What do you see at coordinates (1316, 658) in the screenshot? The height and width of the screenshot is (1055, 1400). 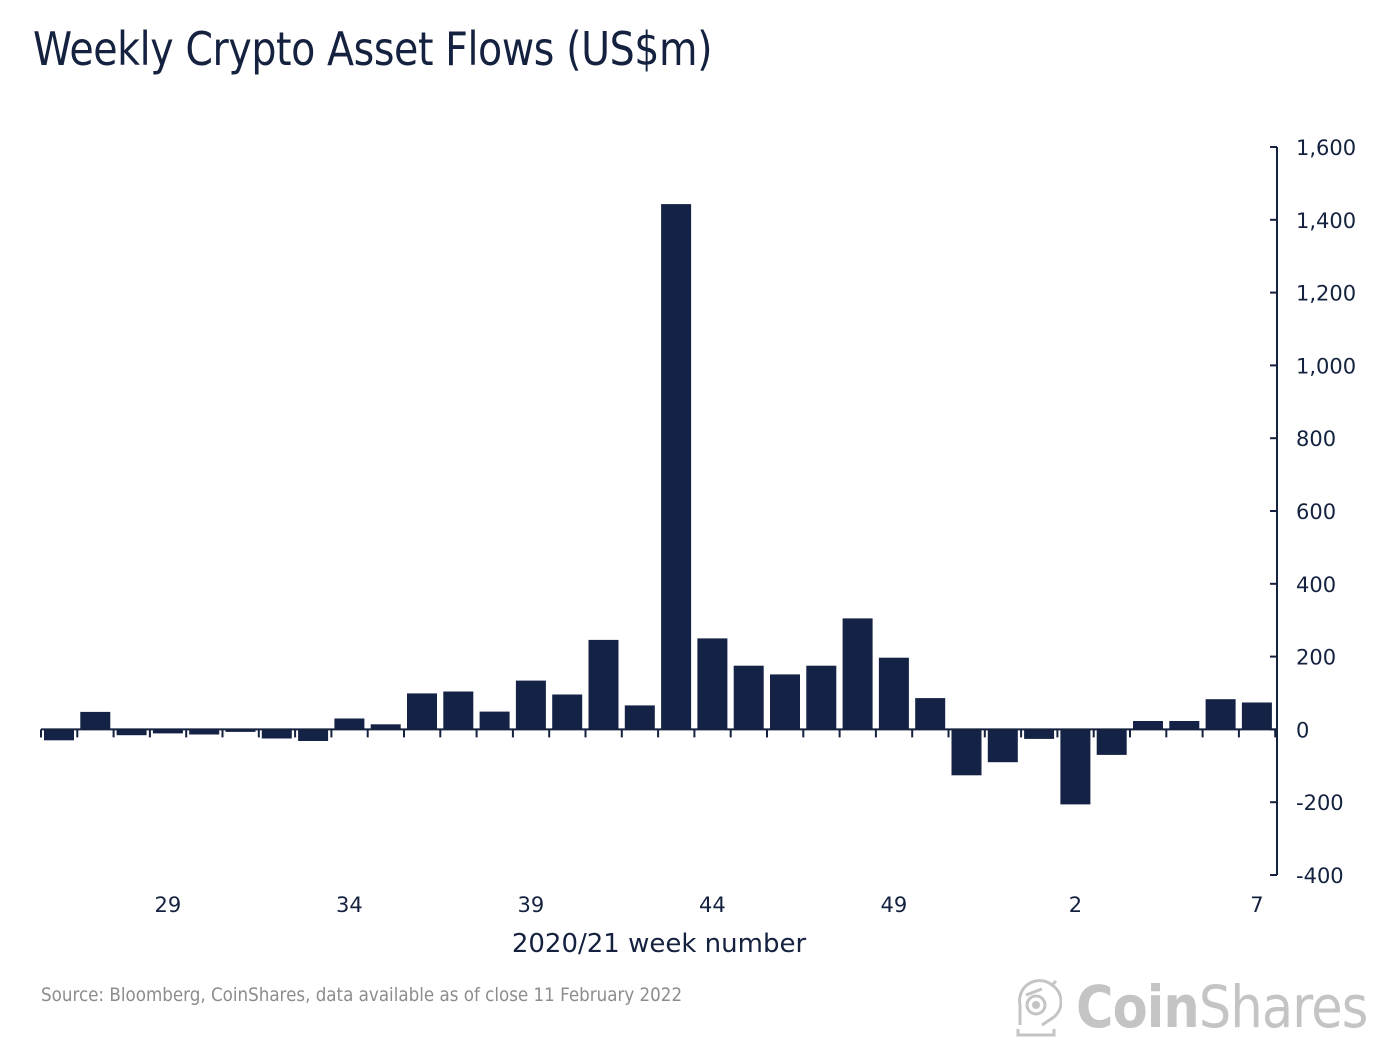 I see `y-tick-label: 200` at bounding box center [1316, 658].